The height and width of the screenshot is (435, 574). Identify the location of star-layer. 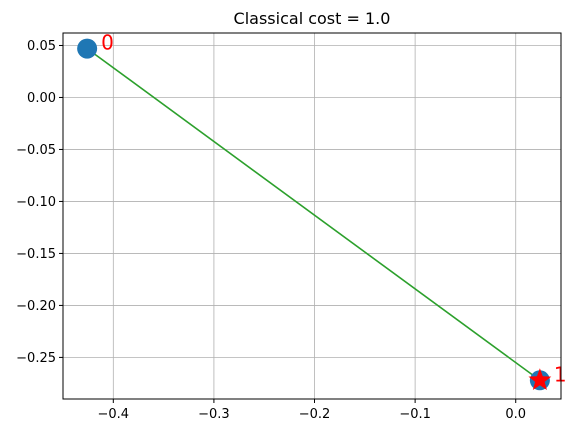
(540, 379).